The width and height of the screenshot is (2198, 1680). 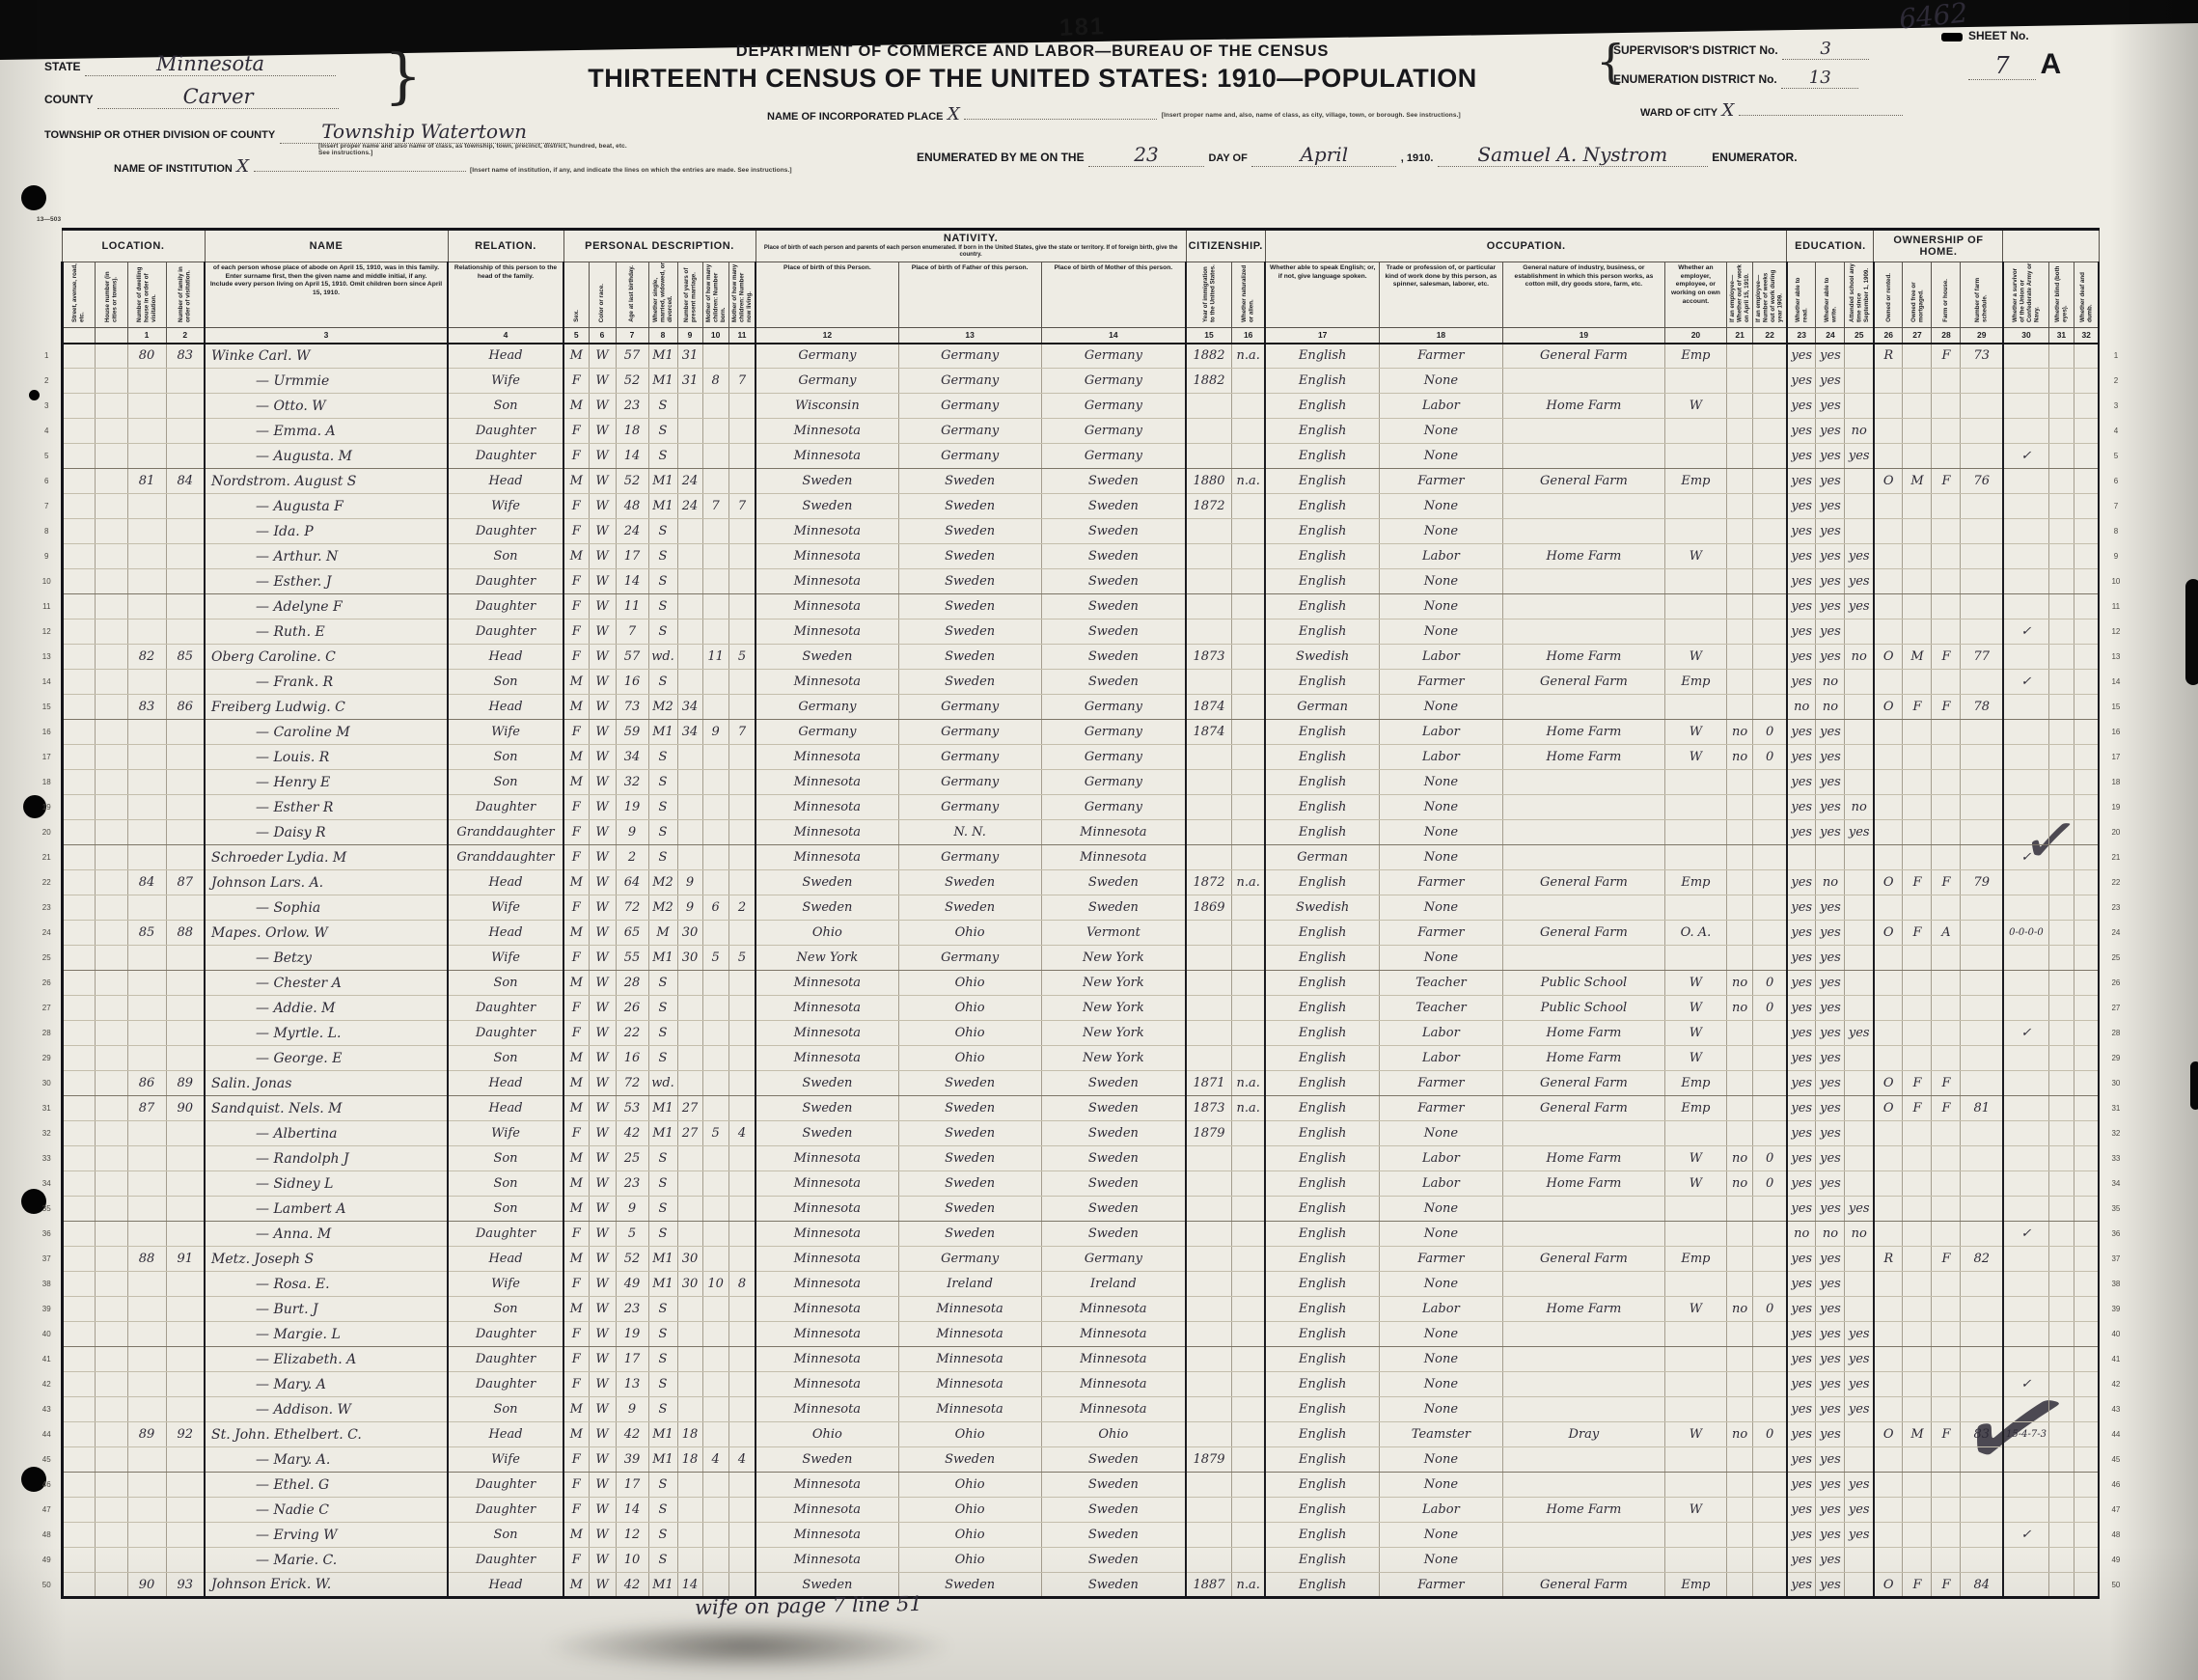 I want to click on cell: Home Farm, so click(x=1583, y=1058).